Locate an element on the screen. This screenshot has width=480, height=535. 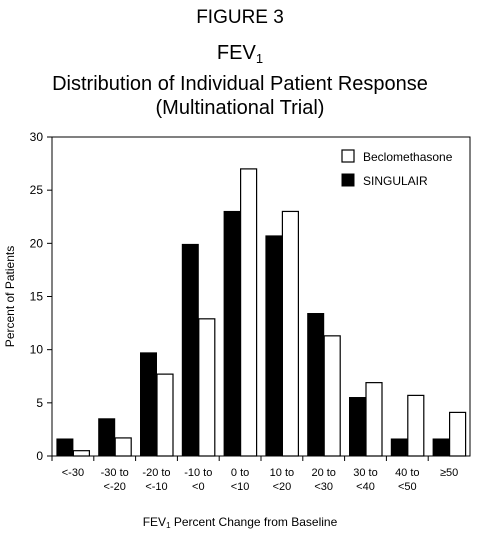
chart-title-main: FEV is located at coordinates (236, 53).